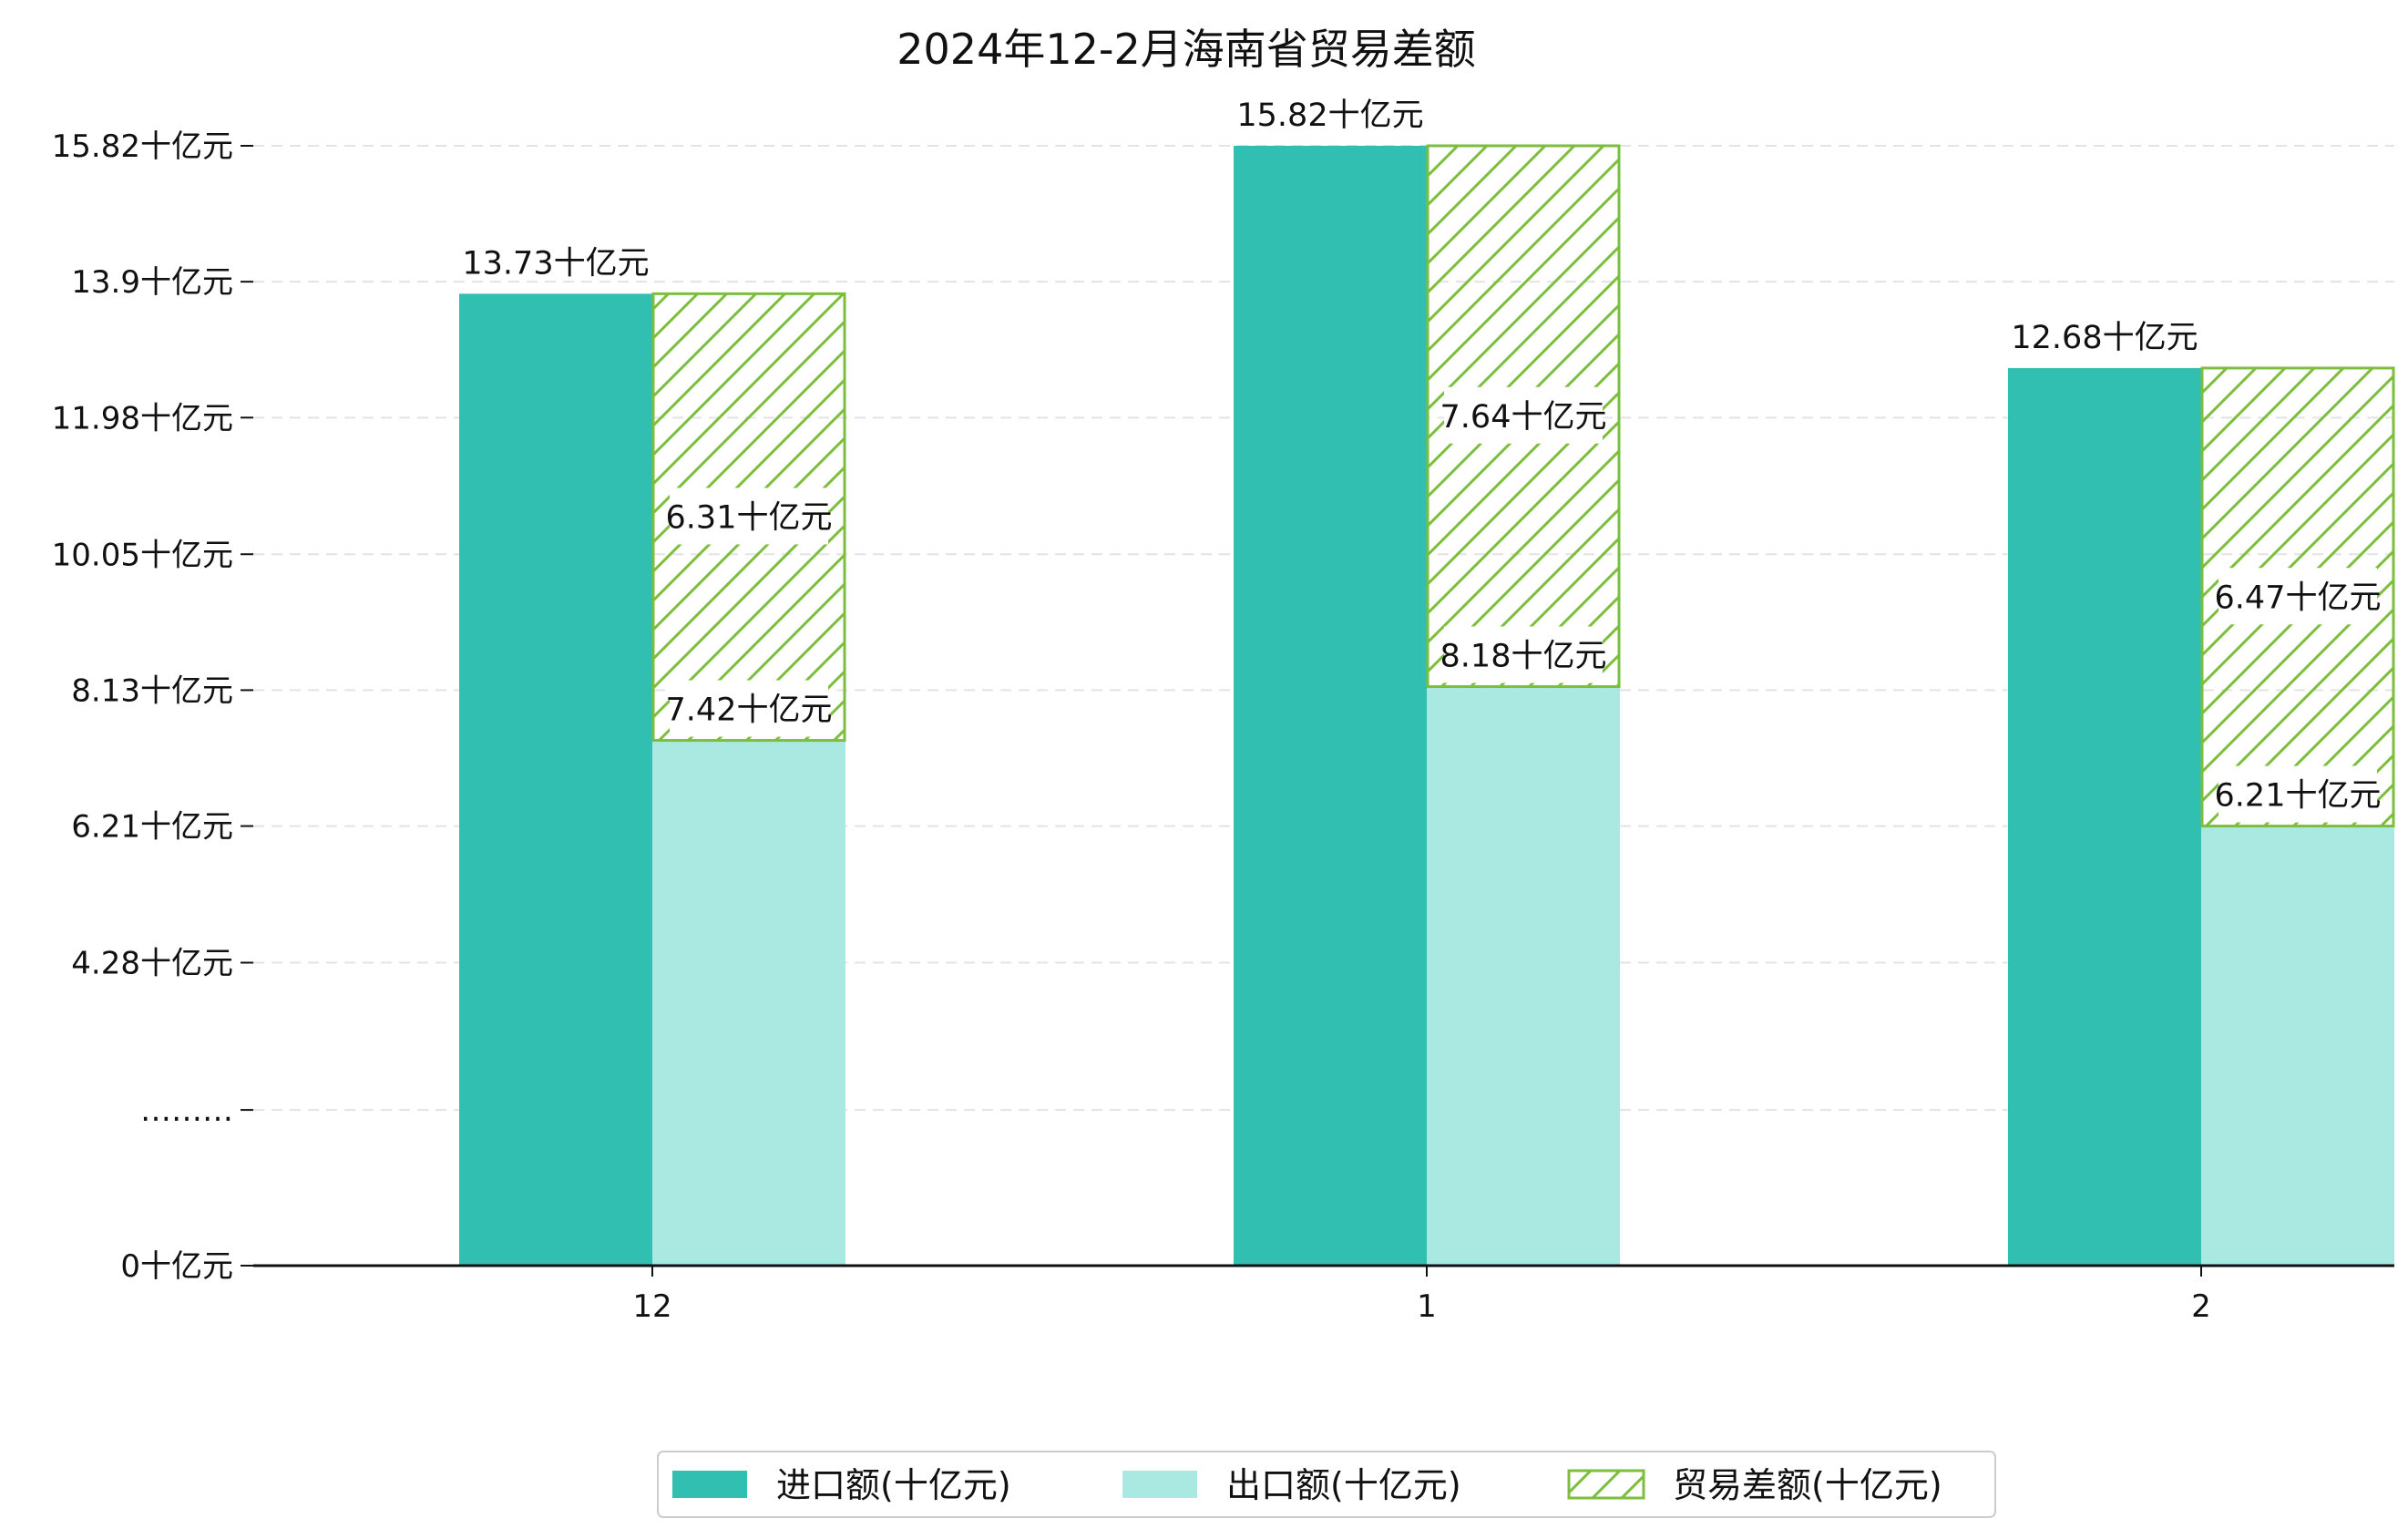  I want to click on legend-label: 进口额(十亿元), so click(894, 1485).